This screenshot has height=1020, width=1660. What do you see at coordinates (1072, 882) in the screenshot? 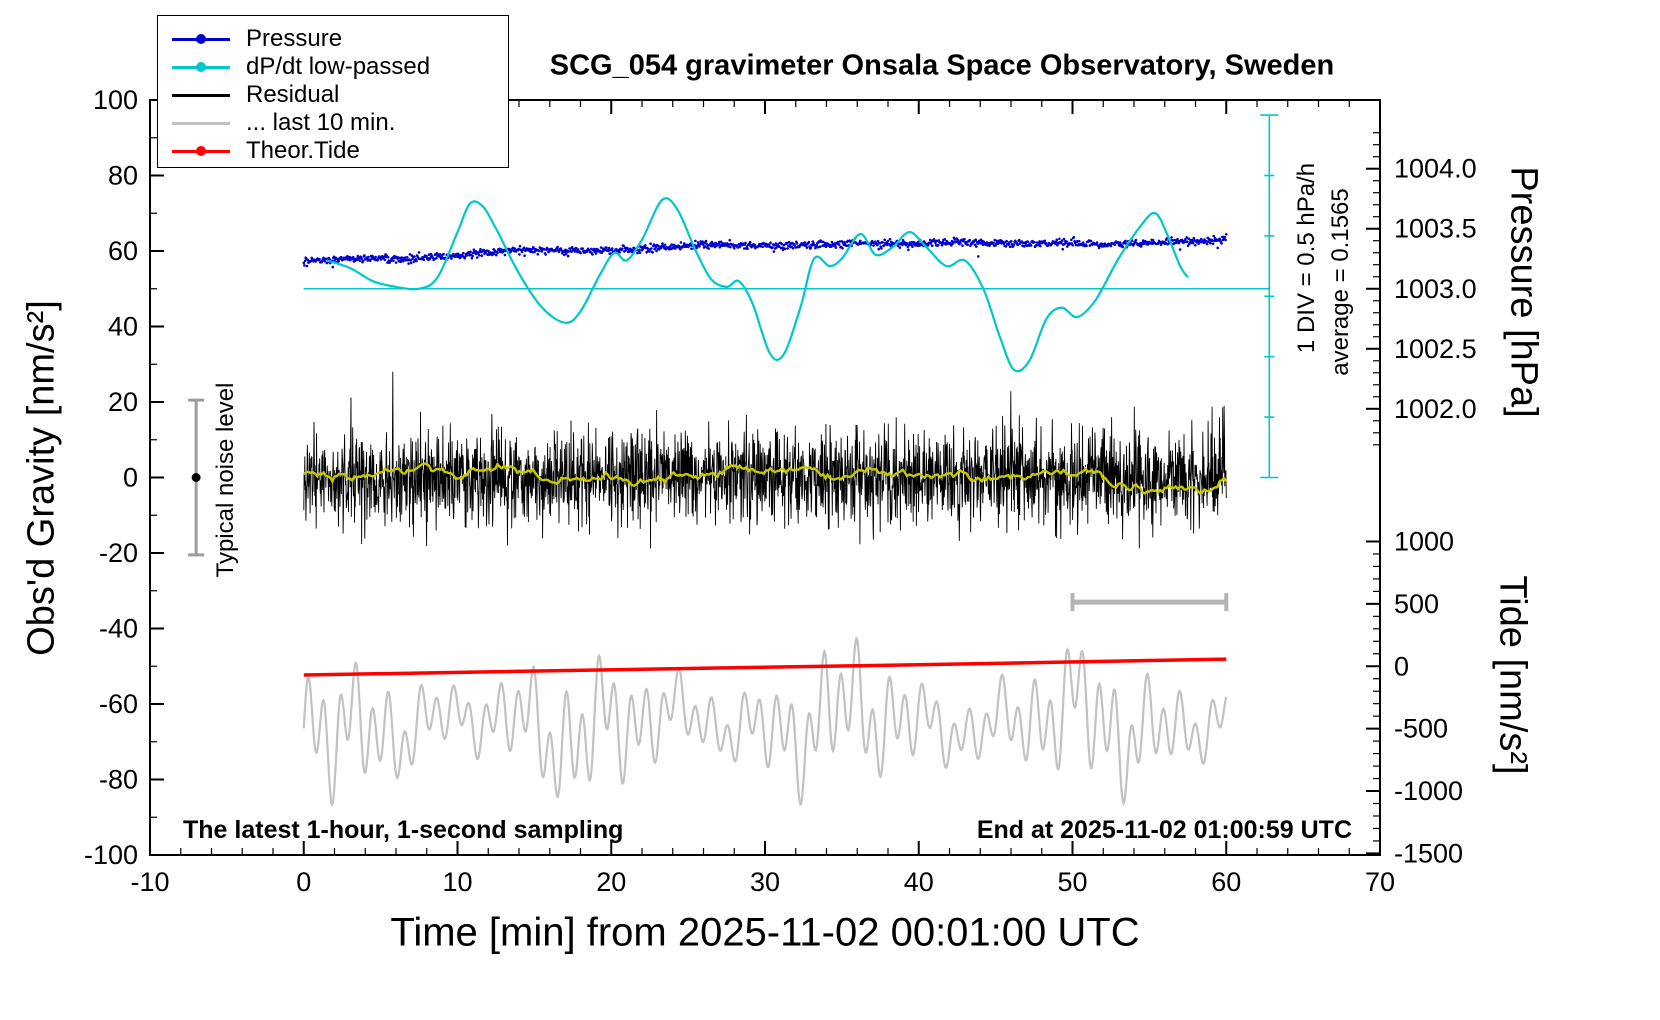
I see `x-tick-label: 50` at bounding box center [1072, 882].